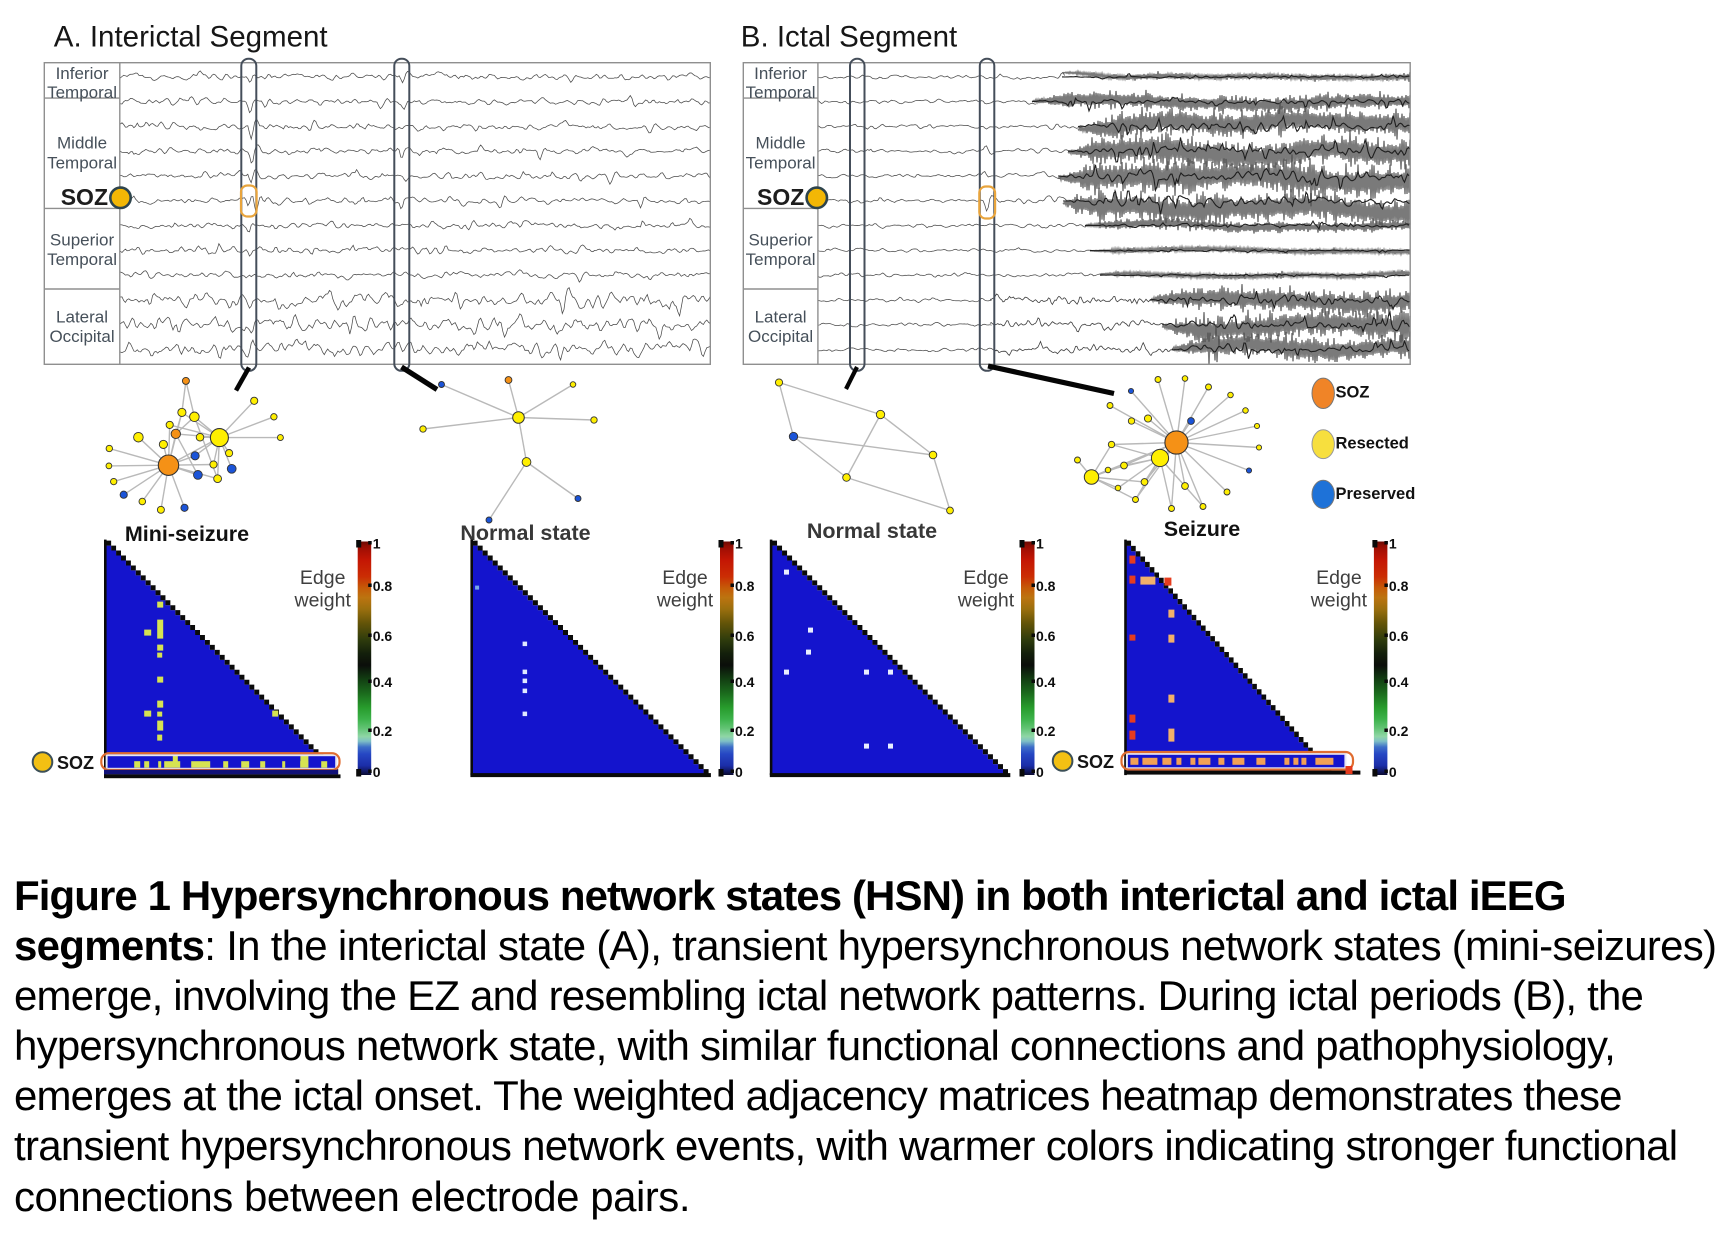  I want to click on svg-text: Resected, so click(1372, 444).